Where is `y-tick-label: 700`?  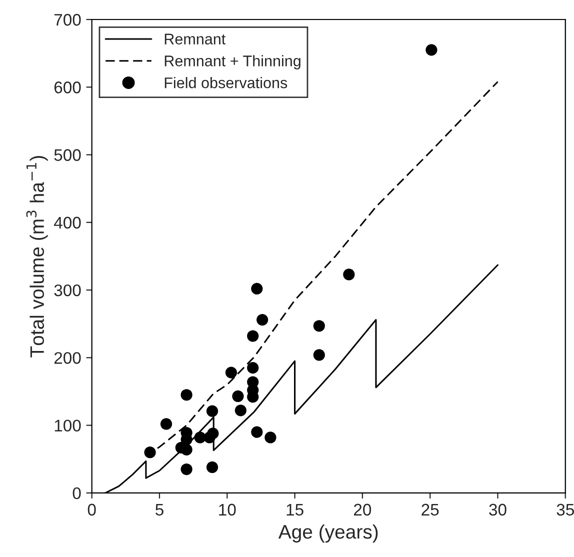 y-tick-label: 700 is located at coordinates (67, 20).